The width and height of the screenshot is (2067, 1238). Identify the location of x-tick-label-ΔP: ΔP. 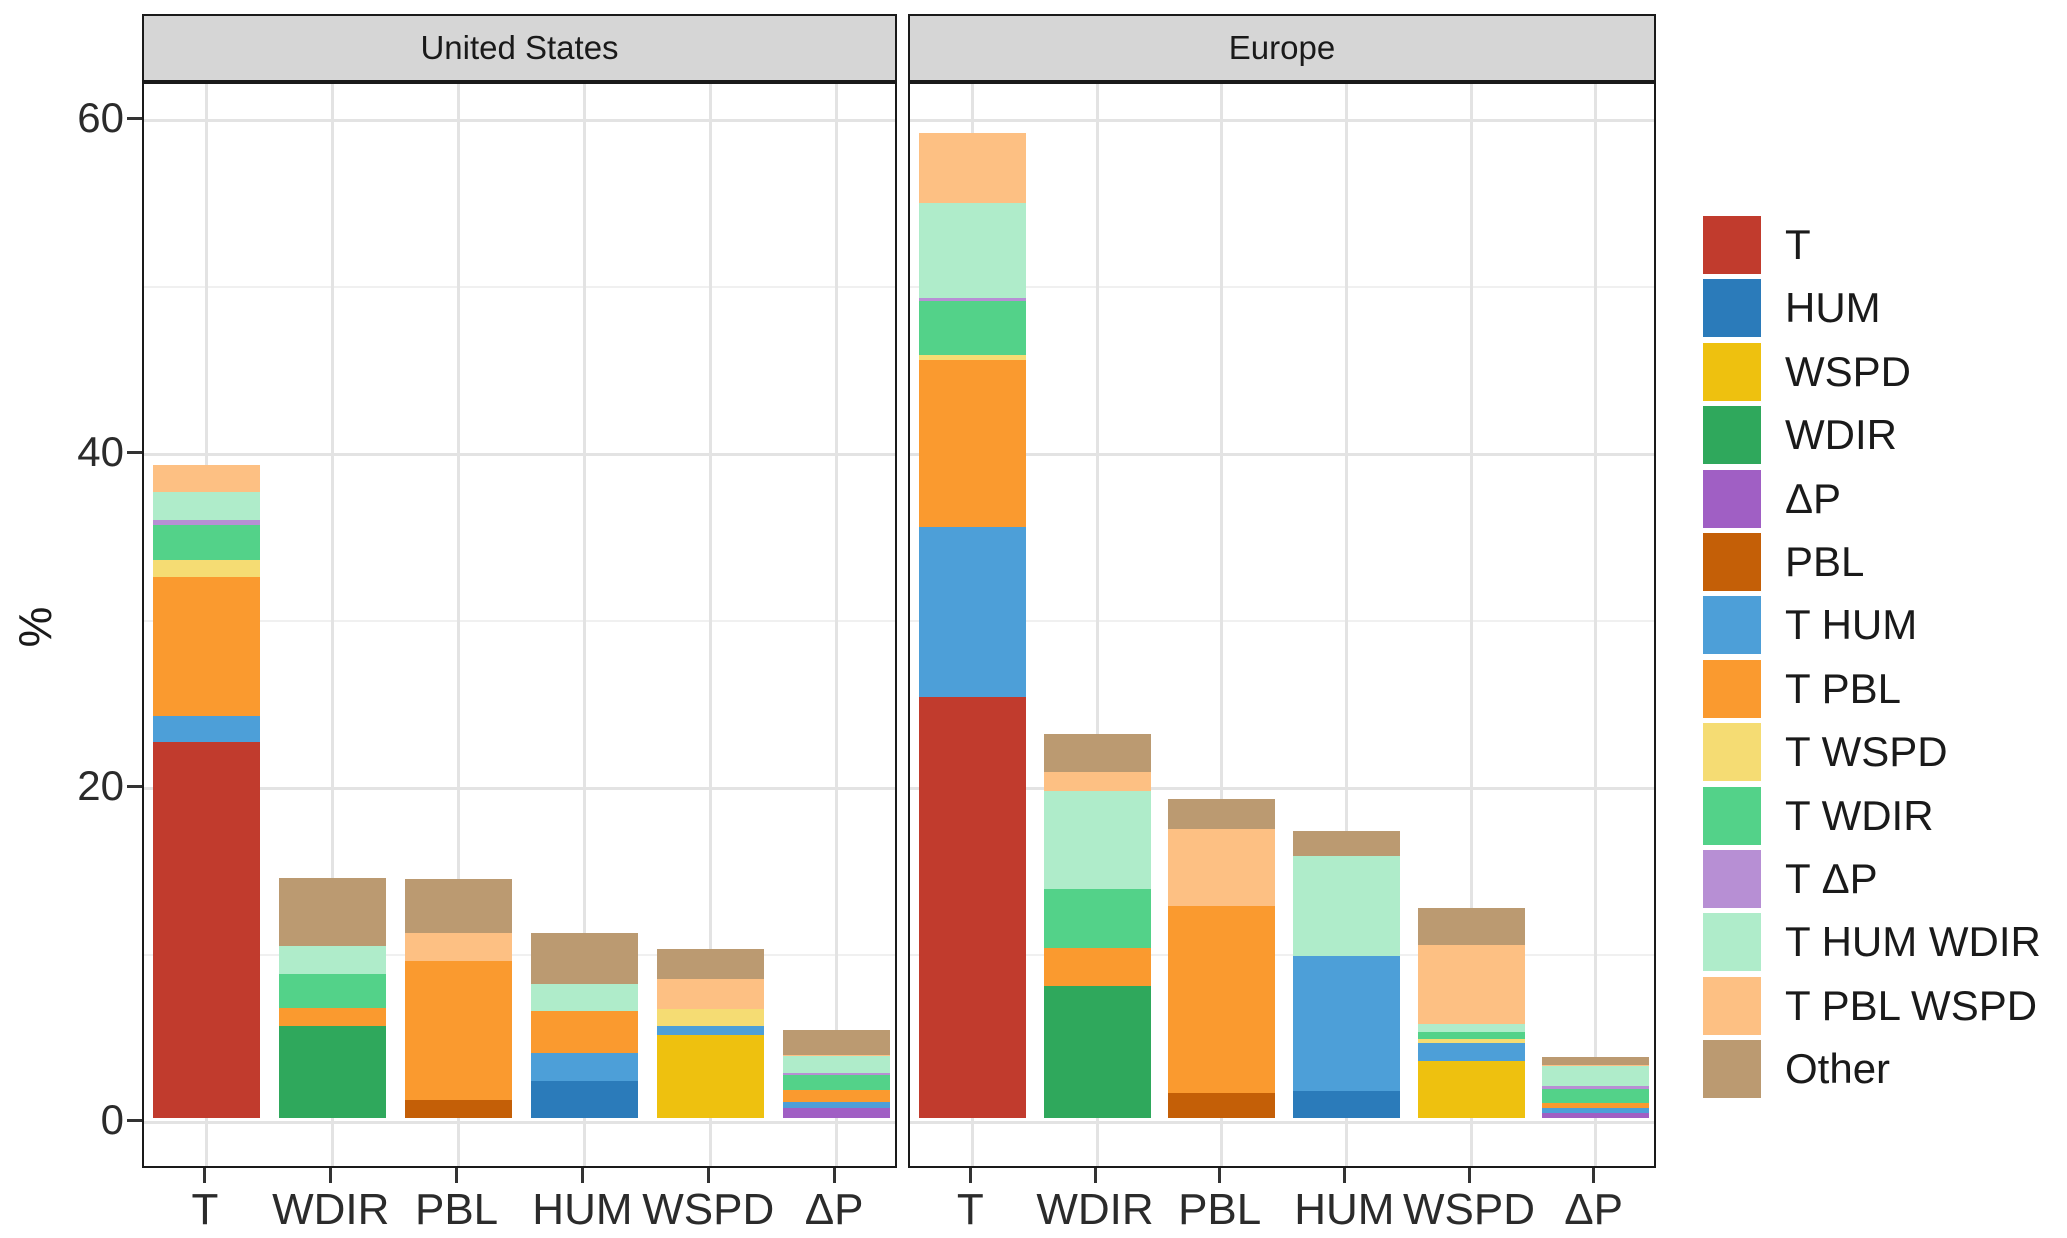
(1594, 1209).